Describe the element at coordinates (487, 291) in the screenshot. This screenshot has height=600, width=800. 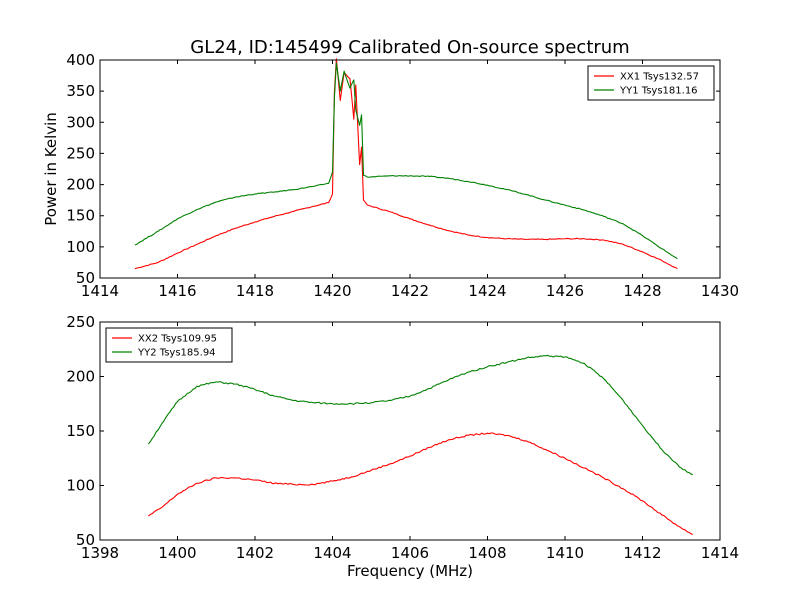
I see `x-tick-label: 1424` at that location.